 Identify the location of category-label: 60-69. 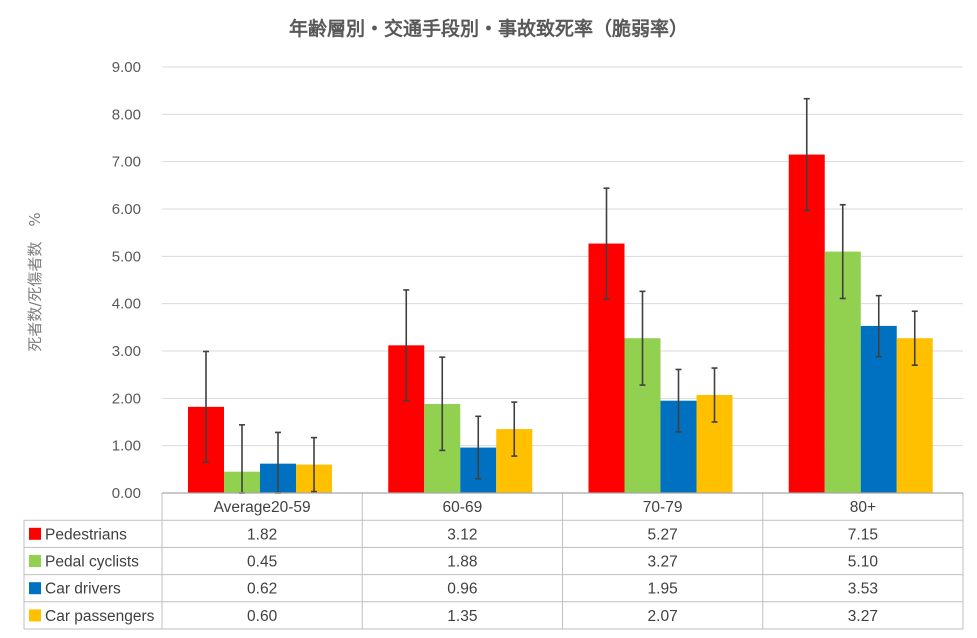
(463, 507).